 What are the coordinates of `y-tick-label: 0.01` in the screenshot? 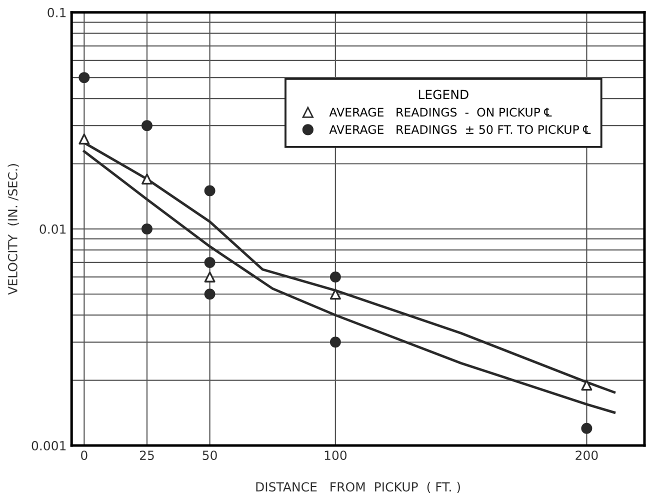 It's located at (53, 229).